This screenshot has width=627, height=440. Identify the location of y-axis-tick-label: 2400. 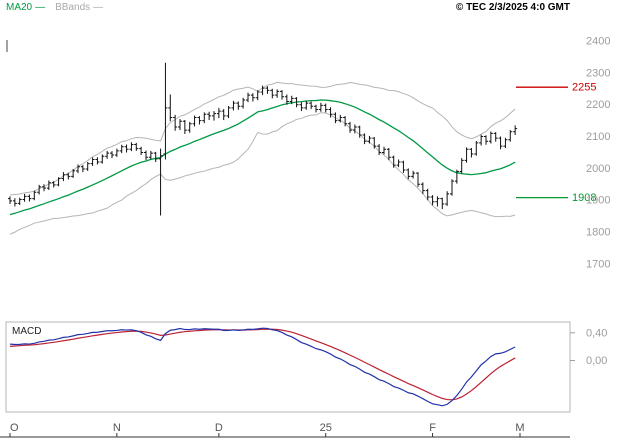
(598, 42).